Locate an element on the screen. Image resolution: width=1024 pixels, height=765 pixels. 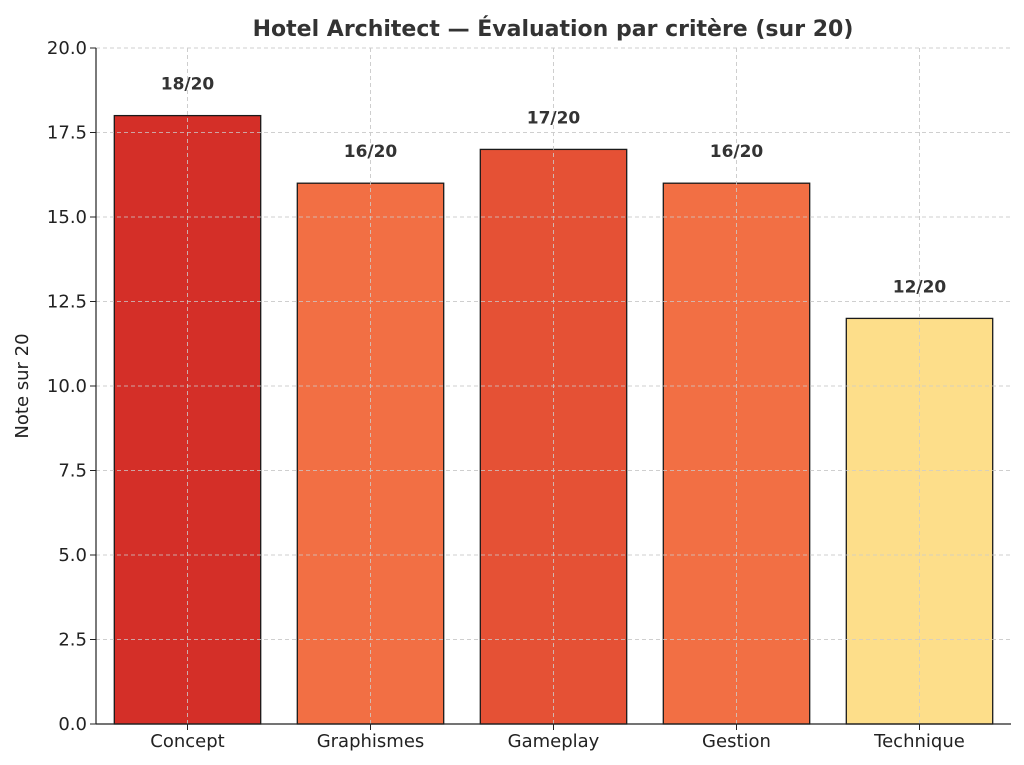
y-tick-label: 2.5 is located at coordinates (72, 640).